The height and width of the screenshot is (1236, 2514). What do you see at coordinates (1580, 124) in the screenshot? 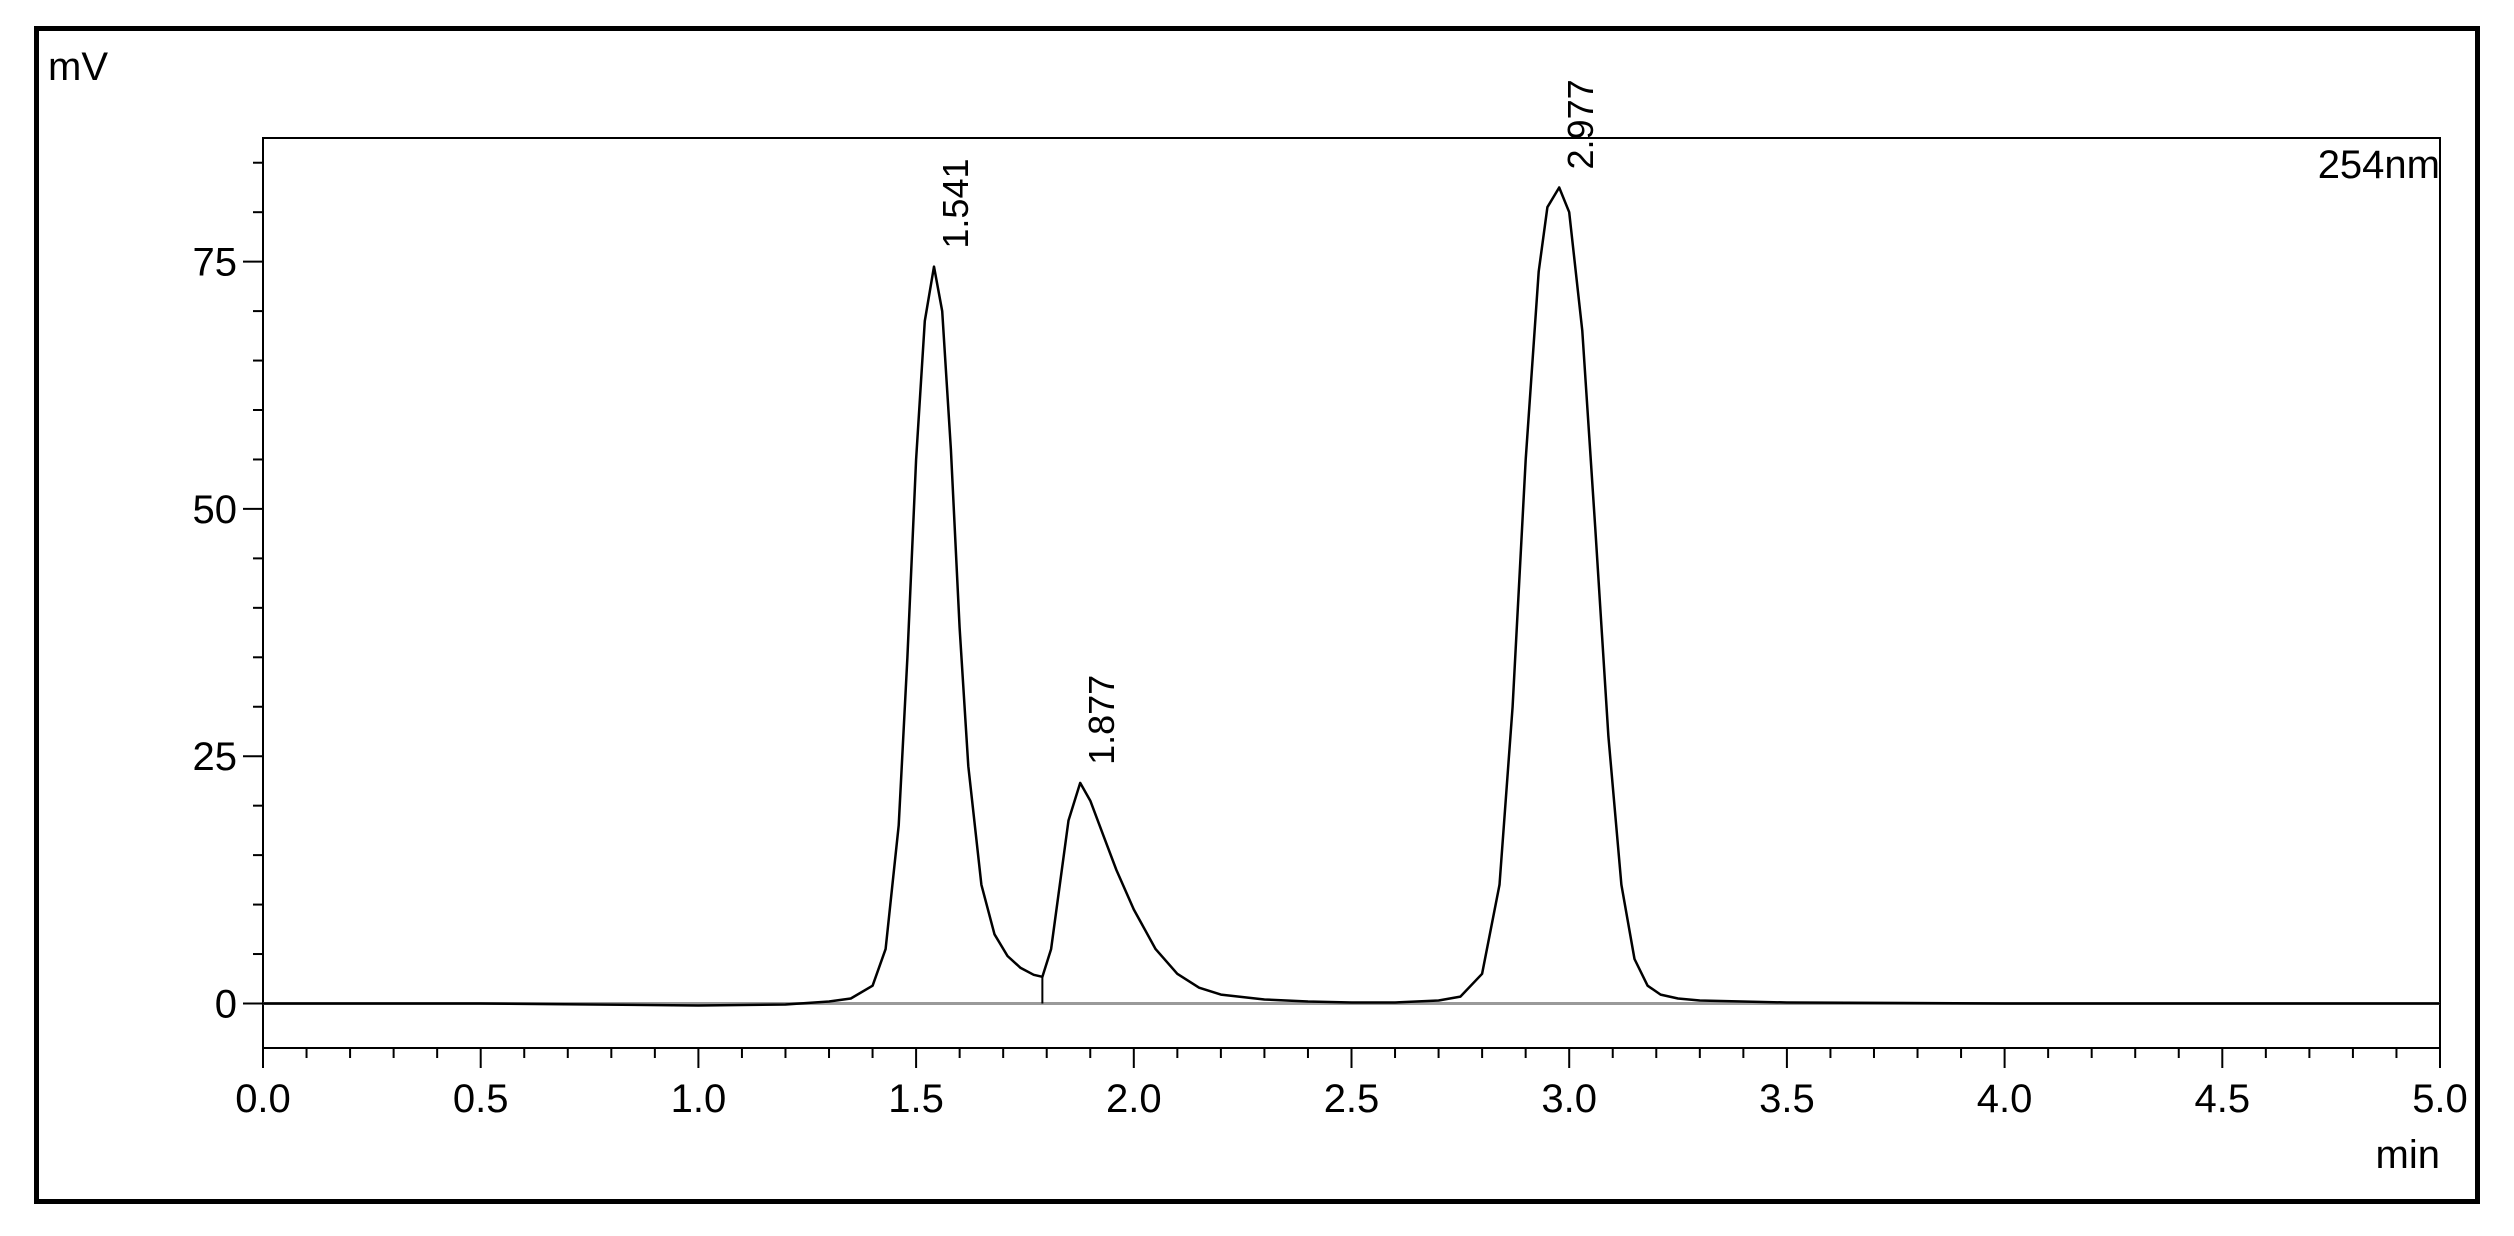
I see `peak-label: 2.977` at bounding box center [1580, 124].